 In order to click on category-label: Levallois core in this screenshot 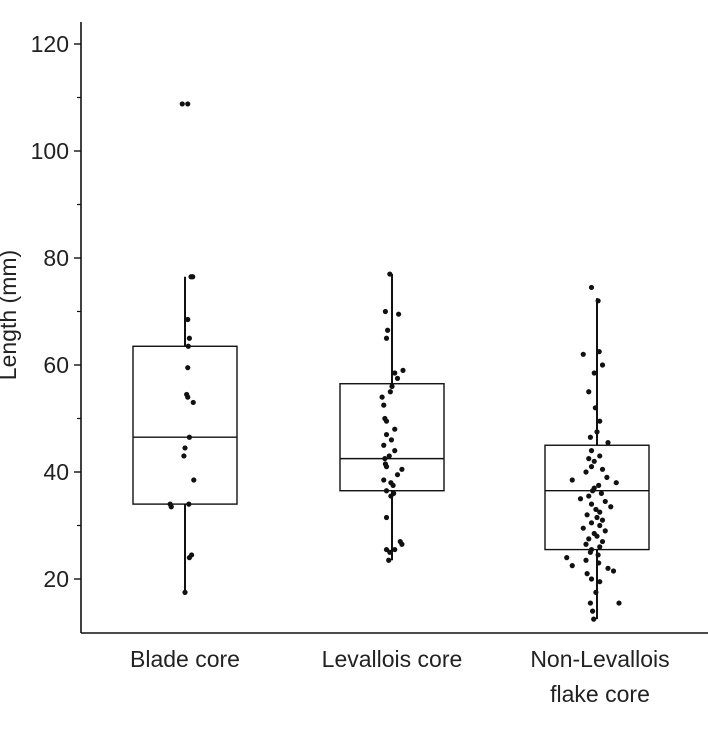, I will do `click(392, 659)`.